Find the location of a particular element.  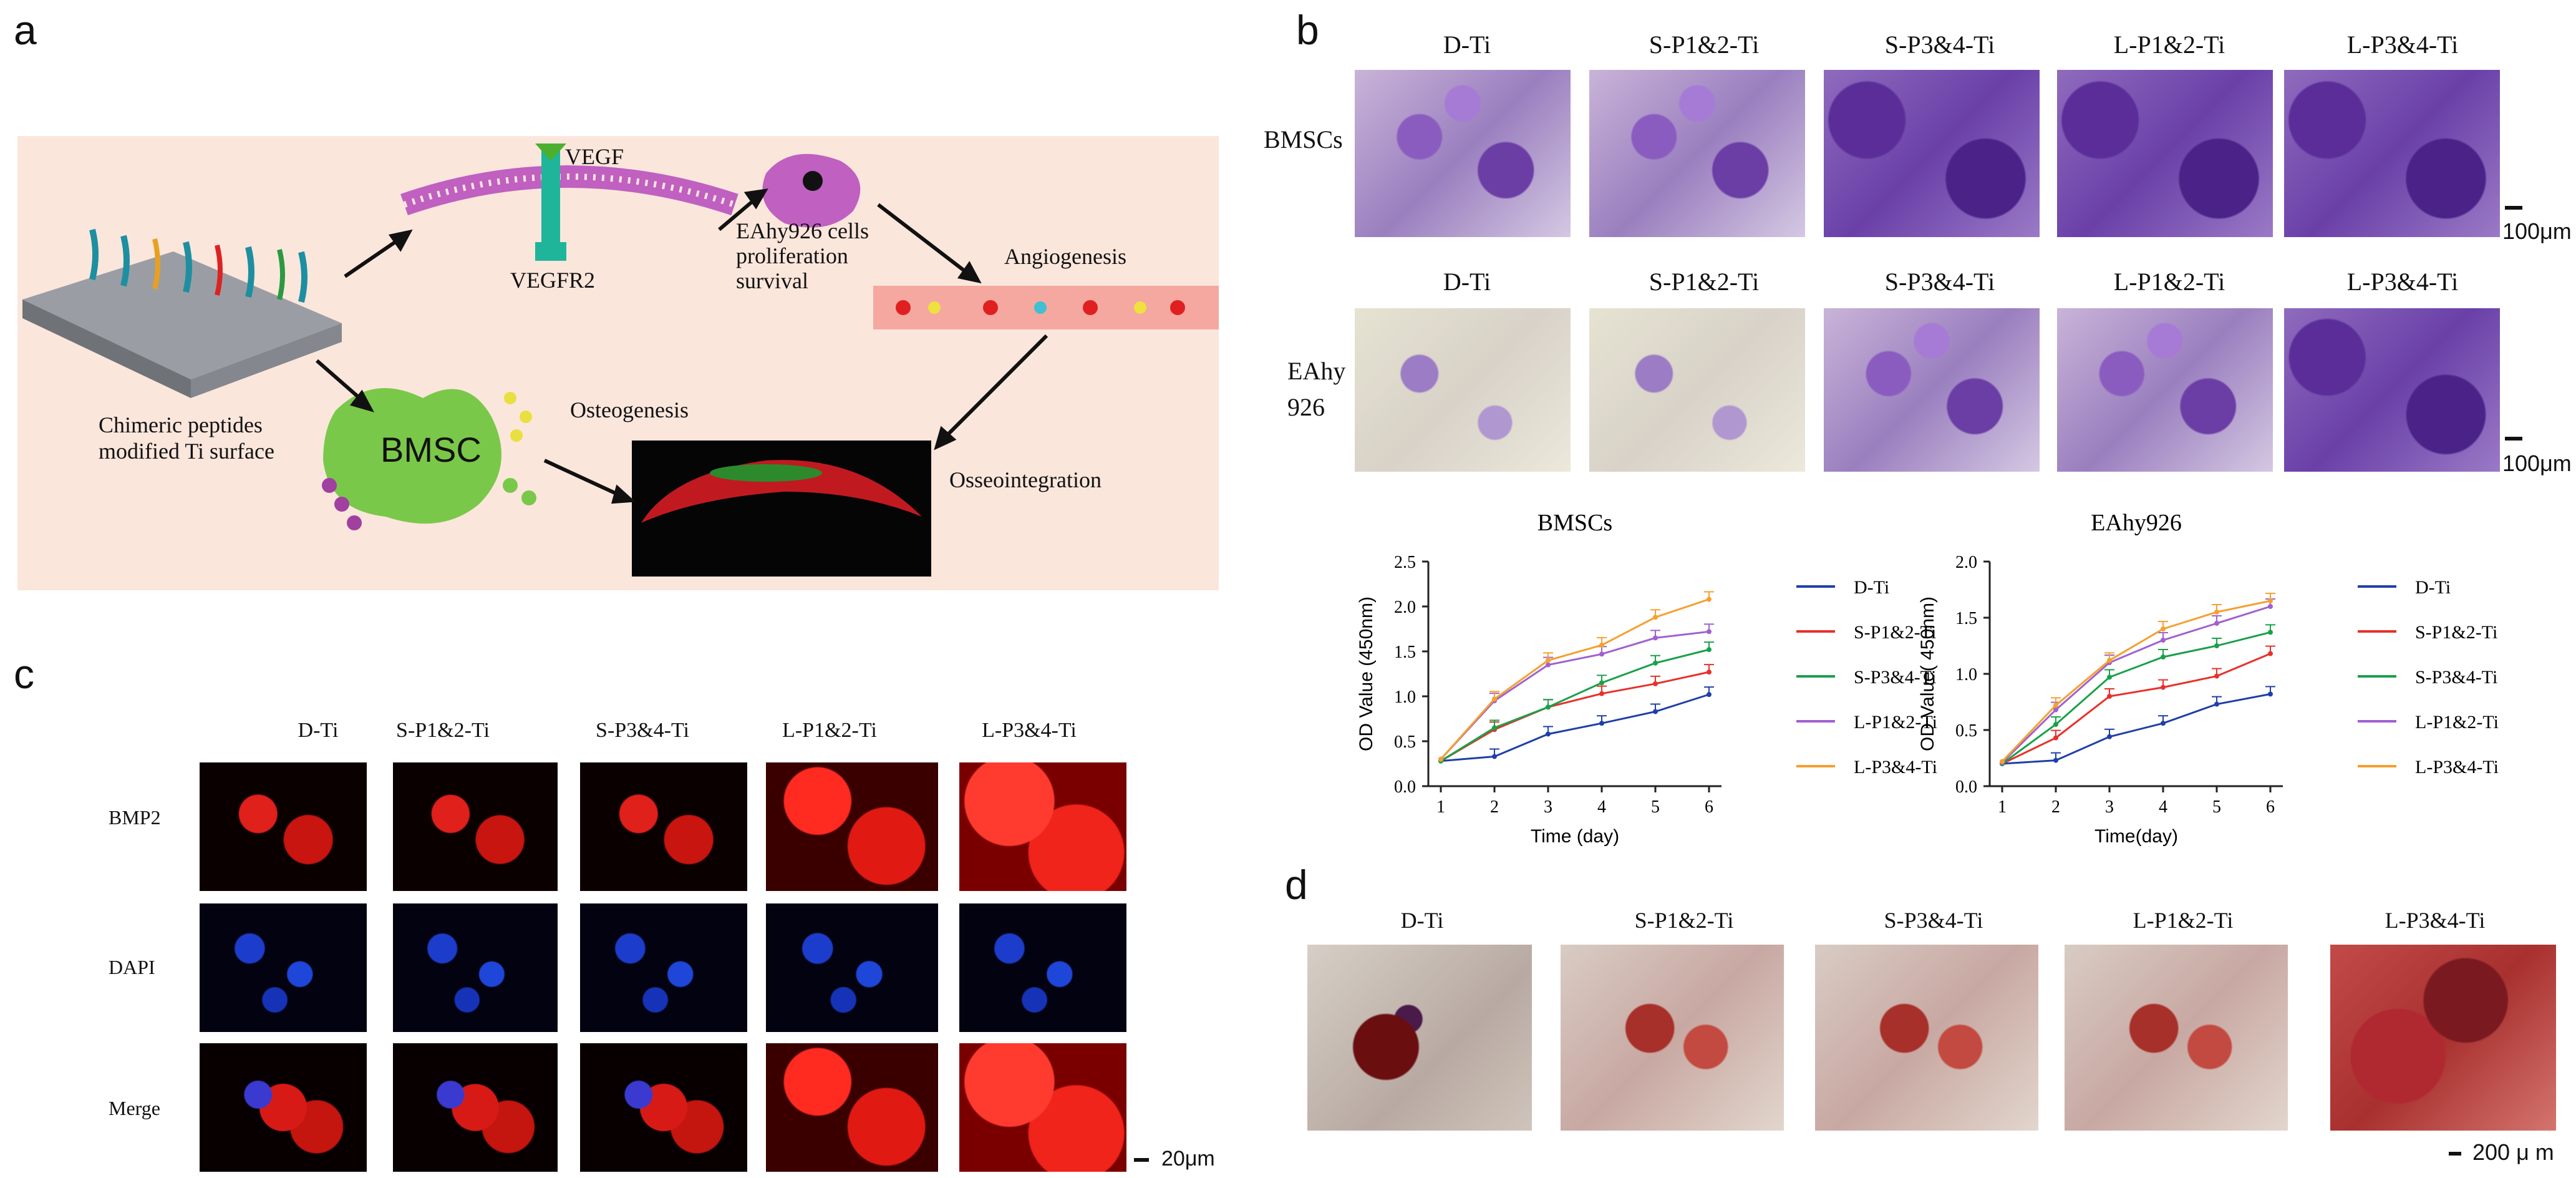

chart2-xtick-label: 3 is located at coordinates (2109, 807).